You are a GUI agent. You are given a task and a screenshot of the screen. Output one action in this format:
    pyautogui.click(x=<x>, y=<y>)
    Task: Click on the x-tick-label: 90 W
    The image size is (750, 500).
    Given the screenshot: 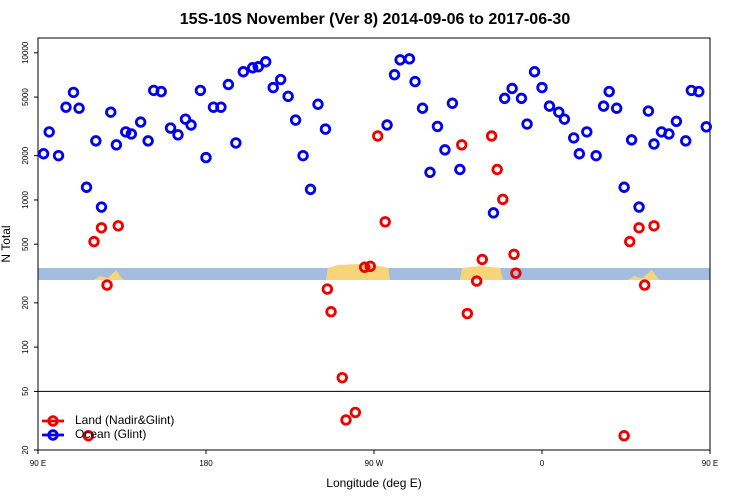 What is the action you would take?
    pyautogui.click(x=374, y=463)
    